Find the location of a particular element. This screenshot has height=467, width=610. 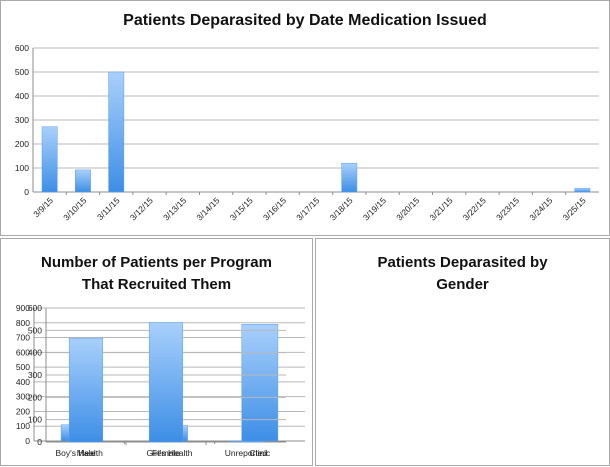

x-category-label: 3/14/15 is located at coordinates (207, 208).